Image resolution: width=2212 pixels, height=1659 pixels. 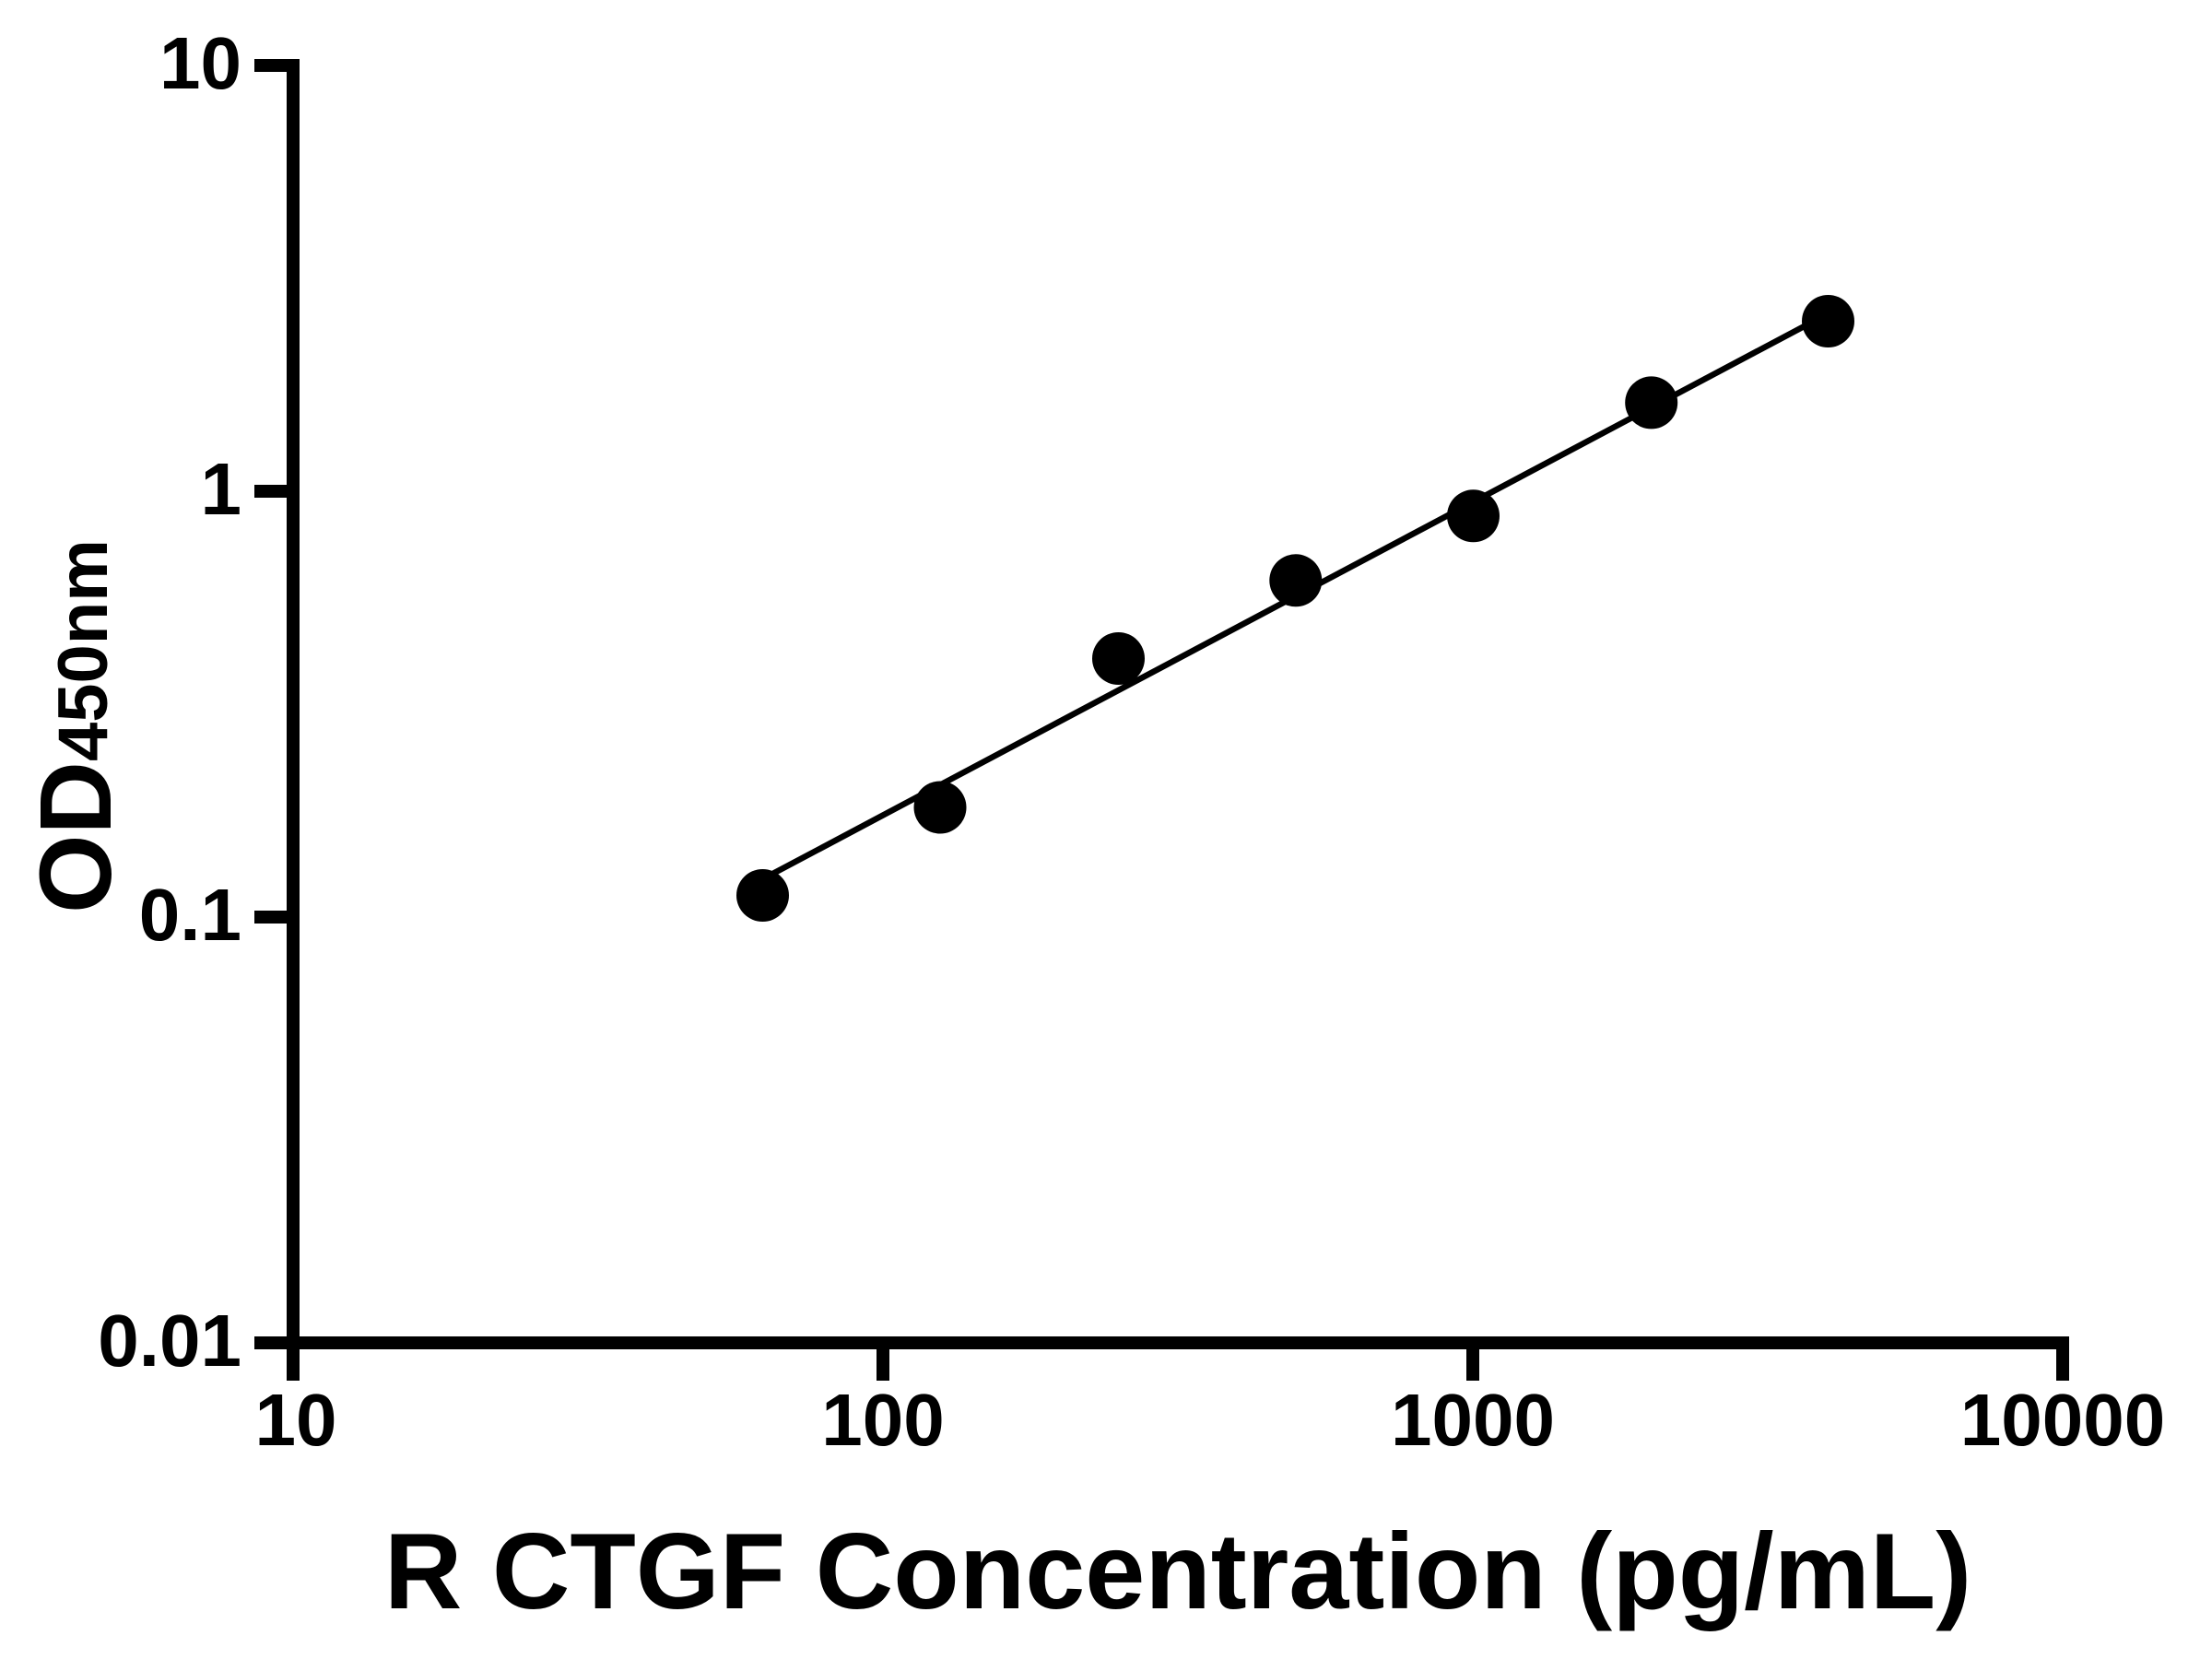 I want to click on svg-text: R CTGF Concentration (pg/mL), so click(x=1177, y=1571).